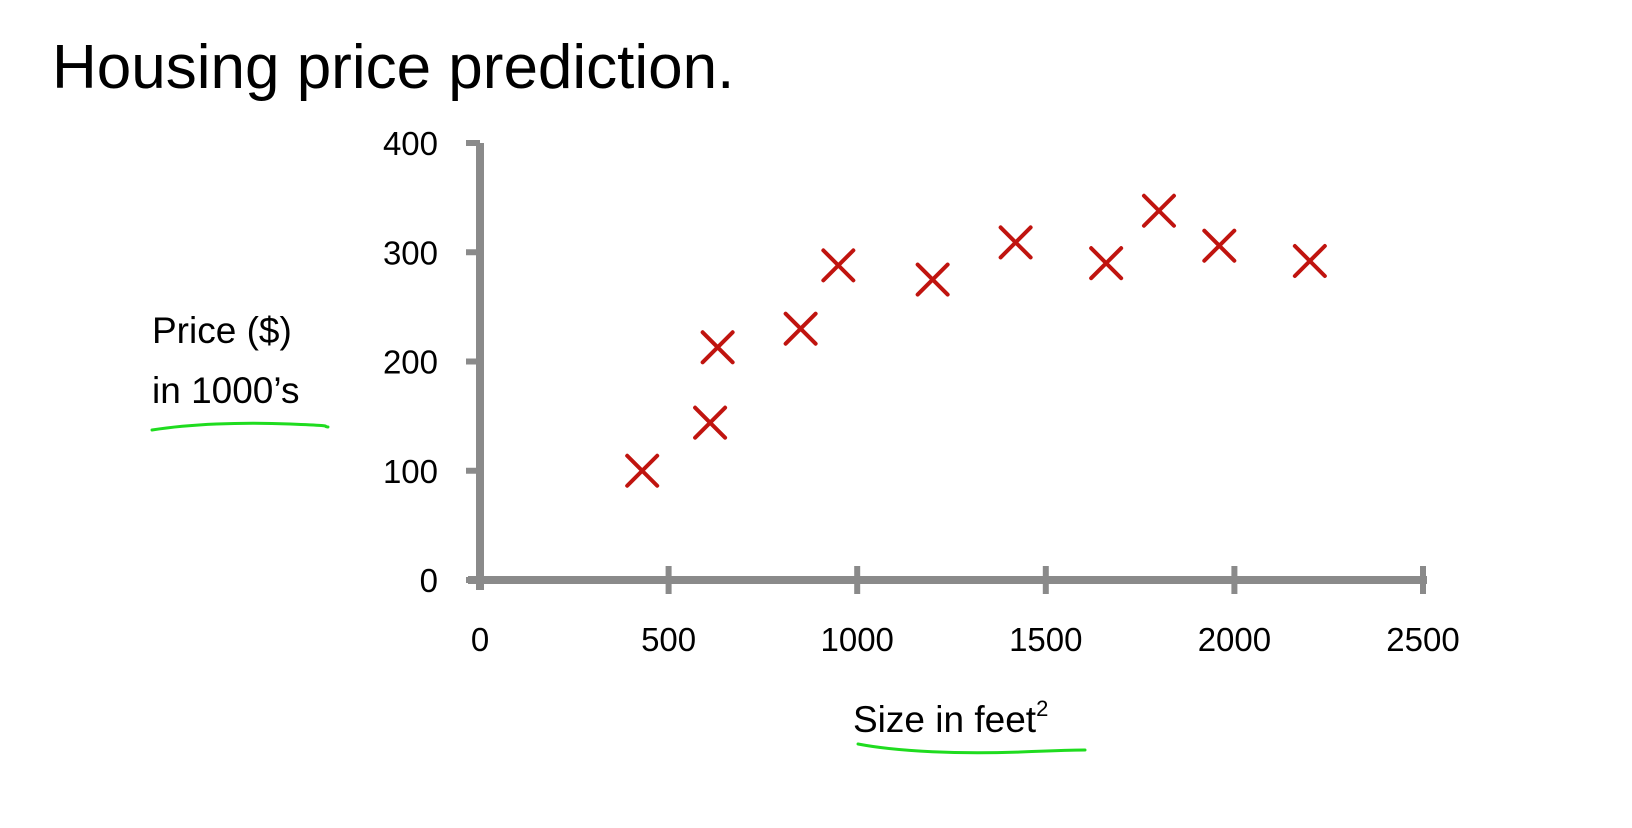  What do you see at coordinates (1045, 639) in the screenshot?
I see `x-tick-label-1500: 1500` at bounding box center [1045, 639].